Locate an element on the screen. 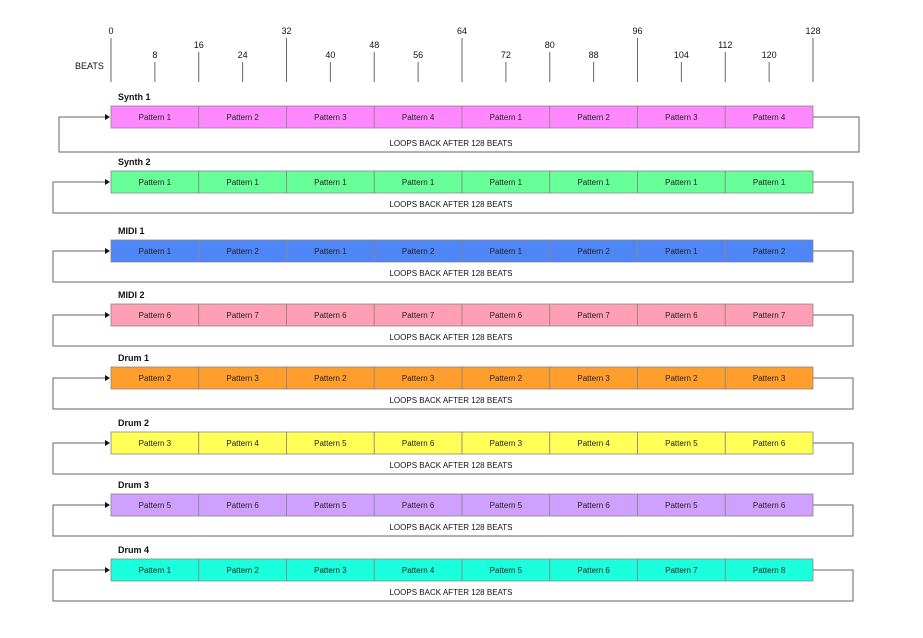  ruler-tick-label: 24 is located at coordinates (243, 55).